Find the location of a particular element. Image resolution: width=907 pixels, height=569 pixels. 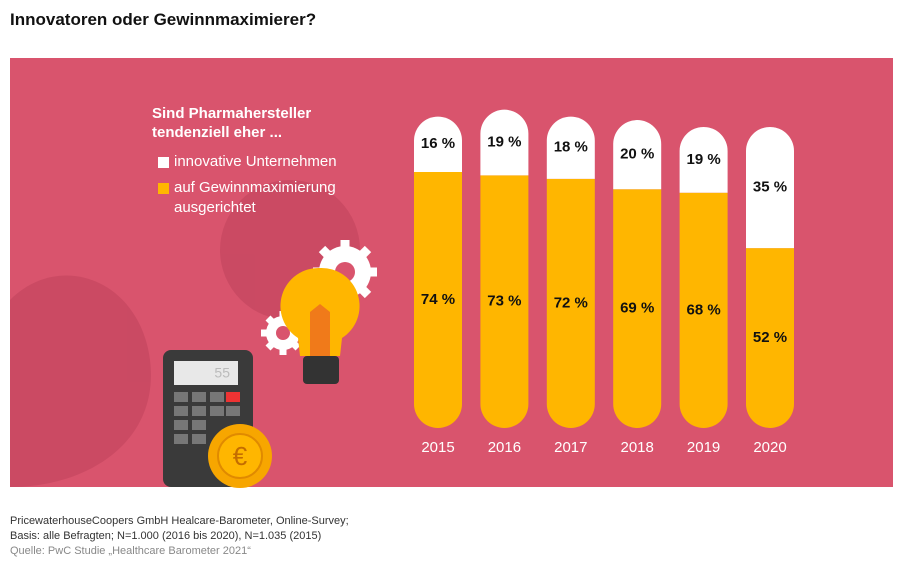

legend-label: auf Gewinnmaximierung ausgerichtet is located at coordinates (255, 197).